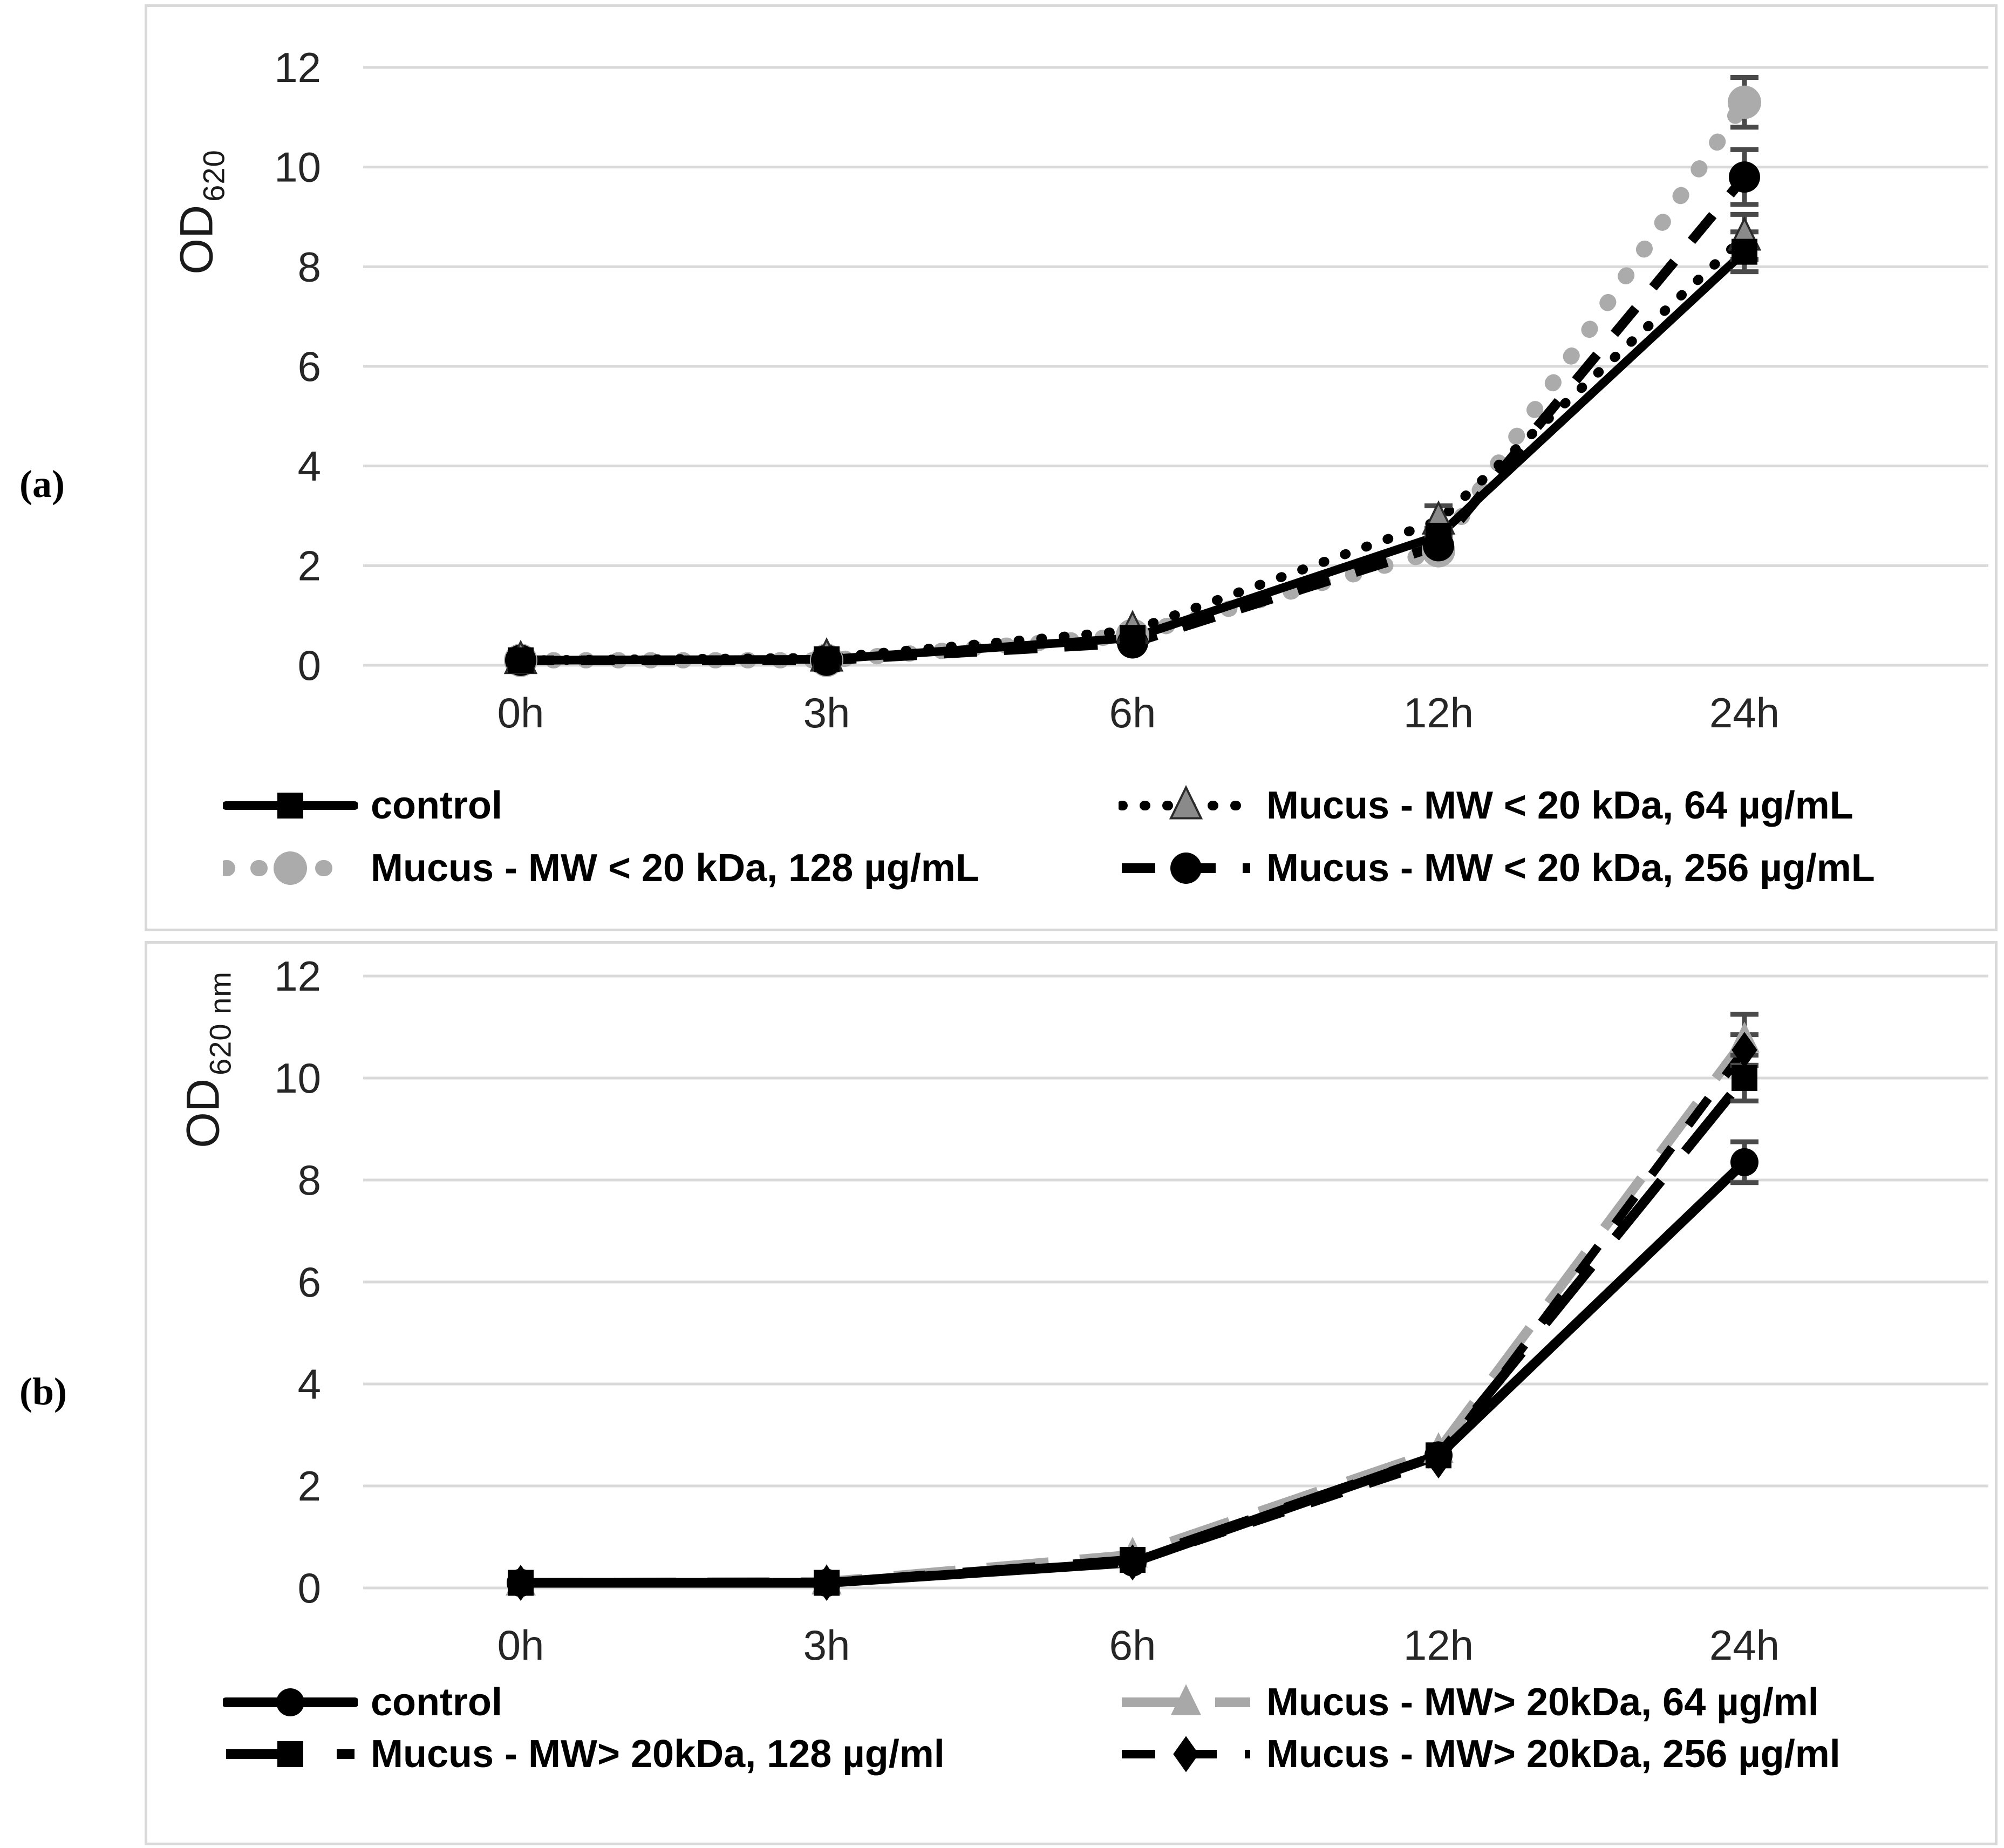 The width and height of the screenshot is (2004, 1848). I want to click on legend-label: Mucus - MW < 20 kDa, 128 µg/mL, so click(675, 868).